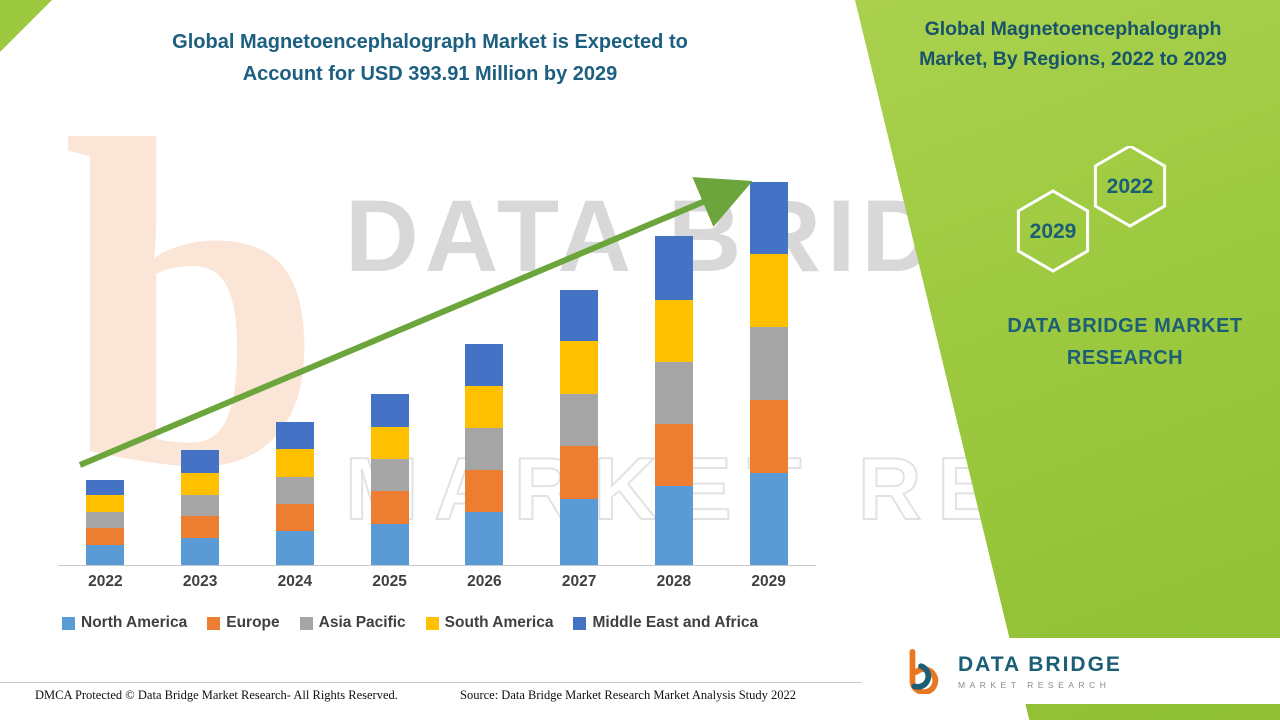  Describe the element at coordinates (253, 622) in the screenshot. I see `legend-label: Europe` at that location.